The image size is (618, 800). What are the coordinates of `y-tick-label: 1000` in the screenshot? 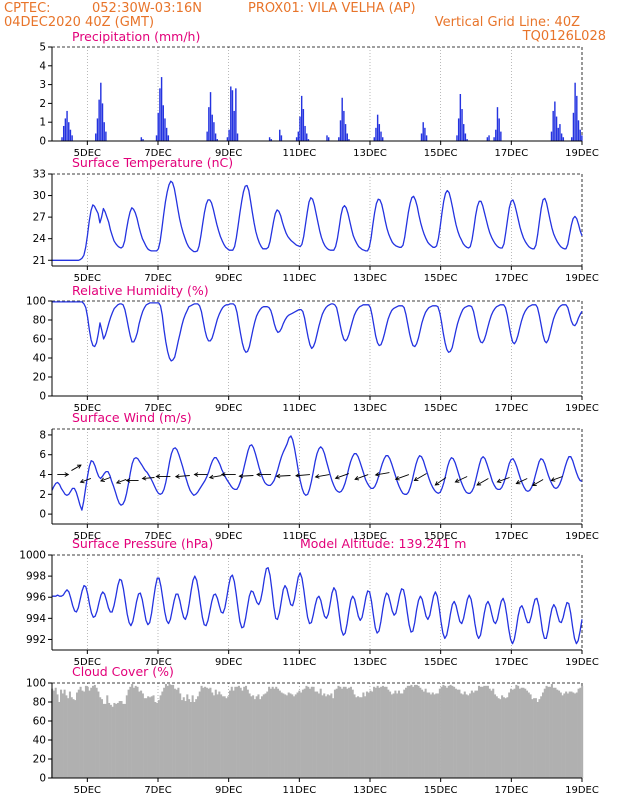 It's located at (32, 556).